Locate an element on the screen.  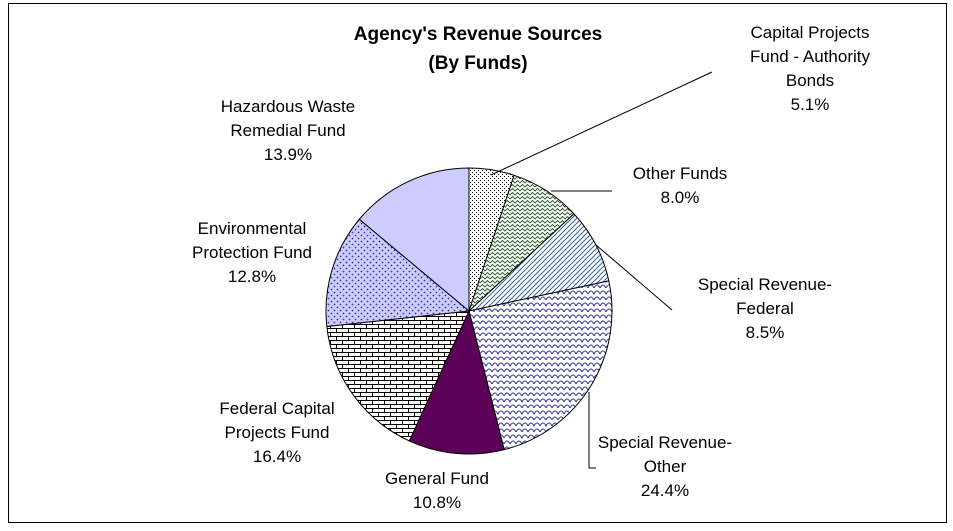
slice-name-label: Environmental is located at coordinates (252, 228).